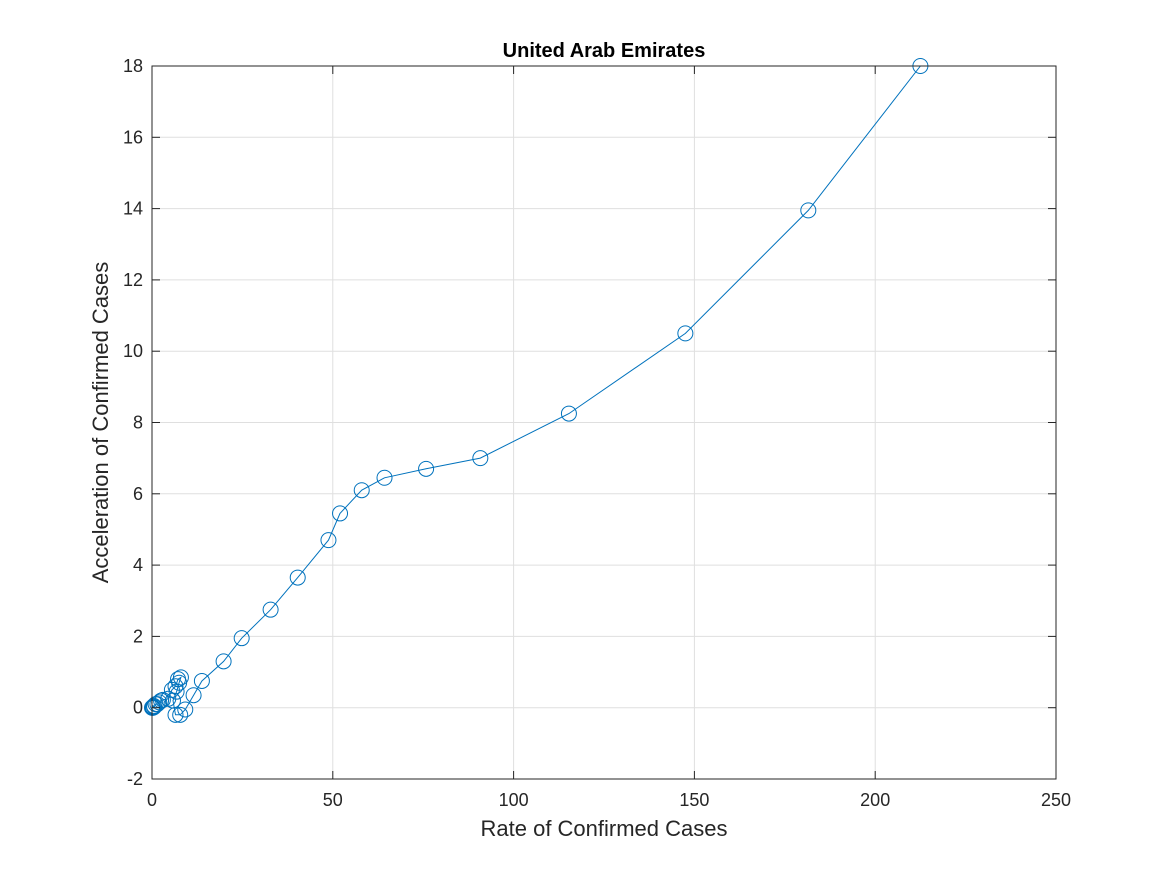 This screenshot has height=875, width=1167. I want to click on y-tick-label: 0, so click(138, 708).